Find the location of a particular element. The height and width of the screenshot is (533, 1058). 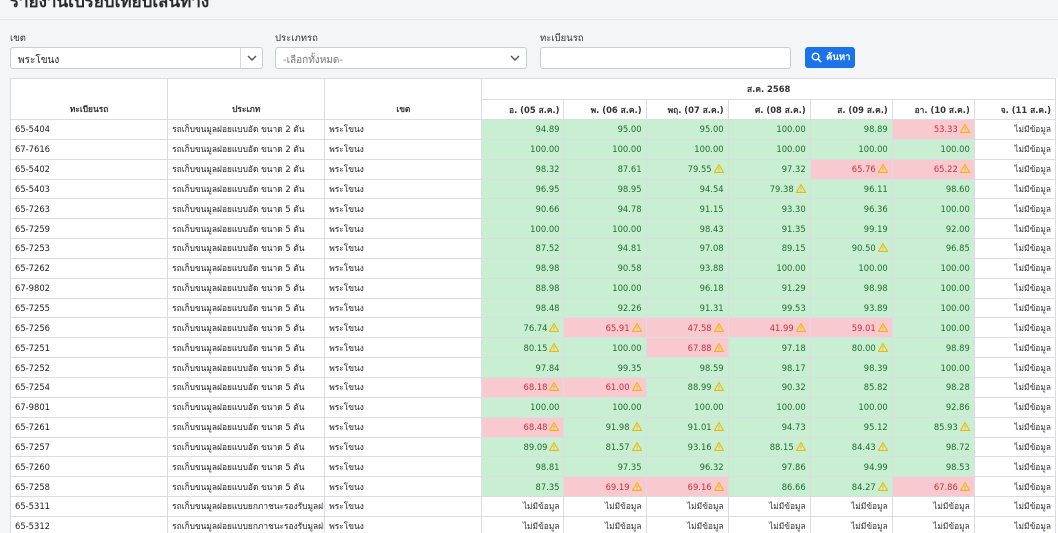

cell-value-text: 98.72 is located at coordinates (957, 446).